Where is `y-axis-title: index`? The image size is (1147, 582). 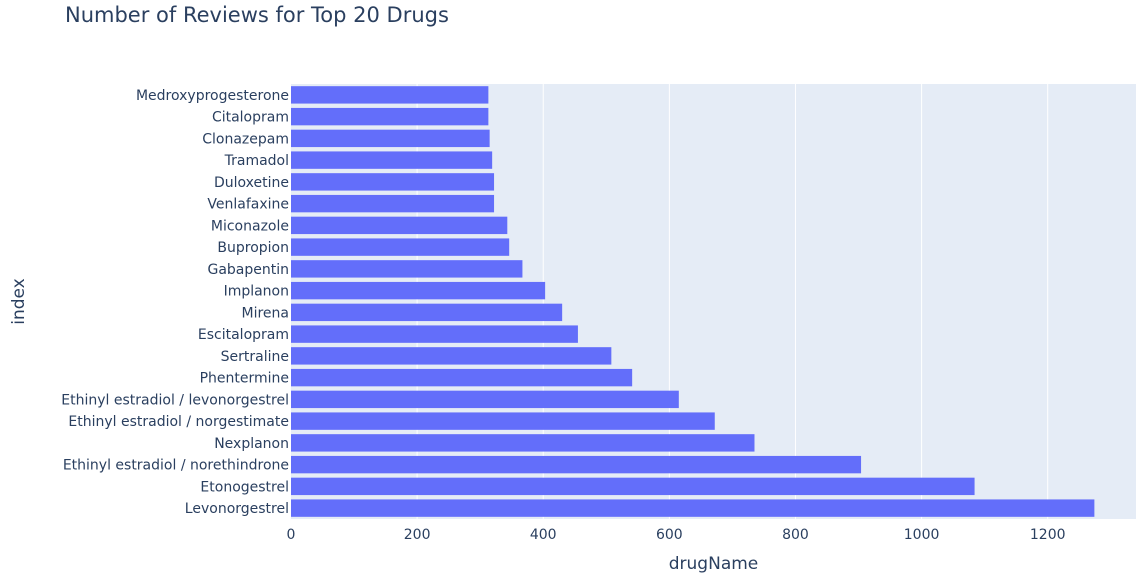 y-axis-title: index is located at coordinates (19, 301).